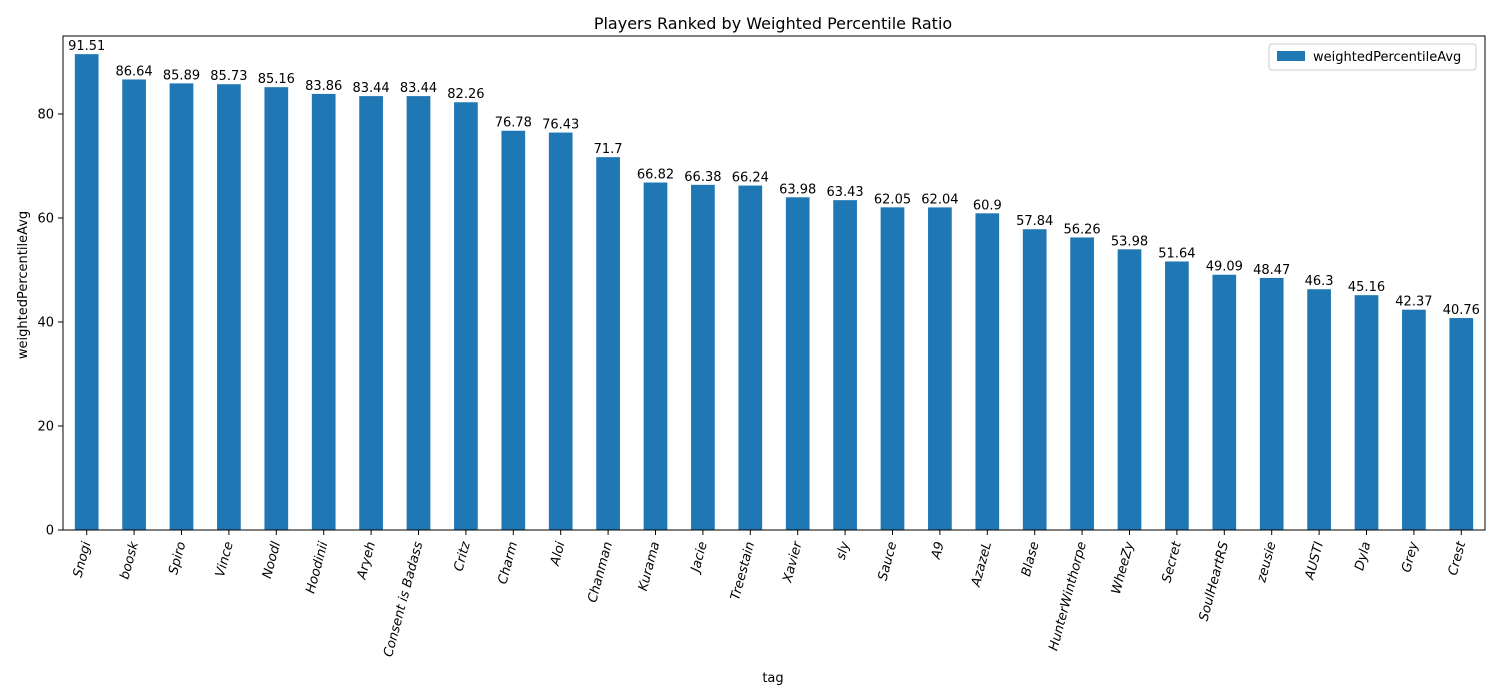  I want to click on data-label: 82.26, so click(465, 94).